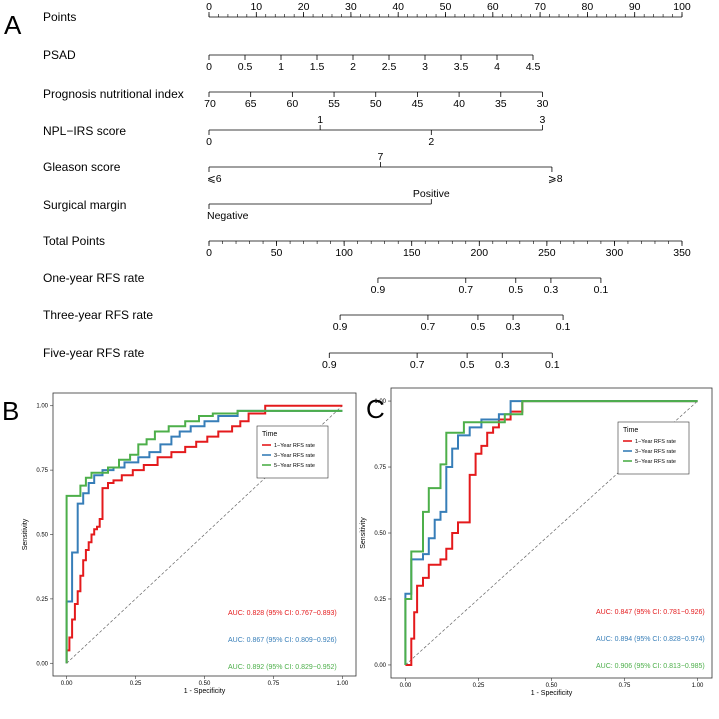 This screenshot has width=719, height=719. What do you see at coordinates (502, 365) in the screenshot?
I see `tick-label-rfs5: 0.3` at bounding box center [502, 365].